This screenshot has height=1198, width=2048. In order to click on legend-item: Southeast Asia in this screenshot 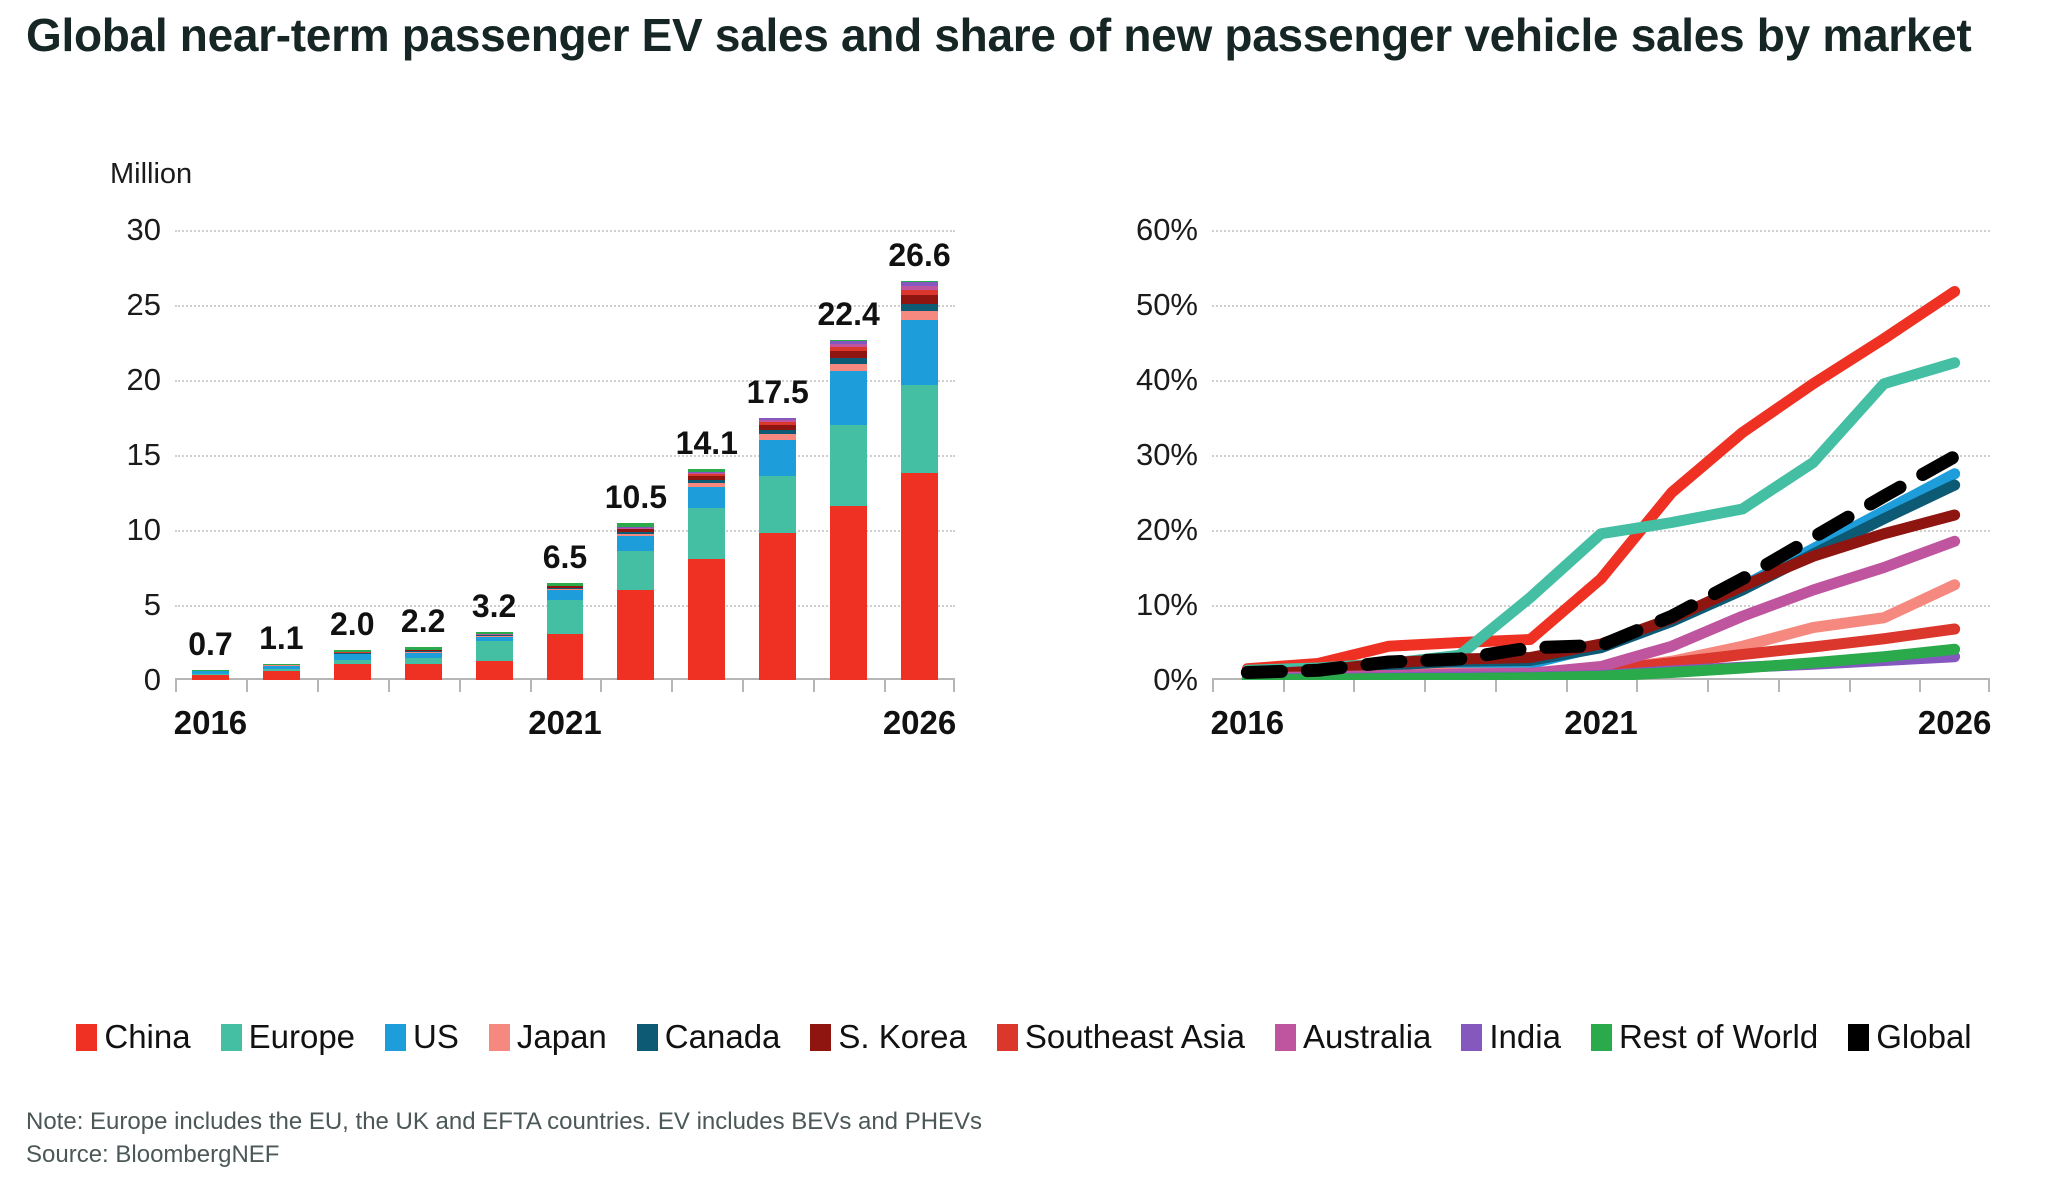, I will do `click(1120, 1037)`.